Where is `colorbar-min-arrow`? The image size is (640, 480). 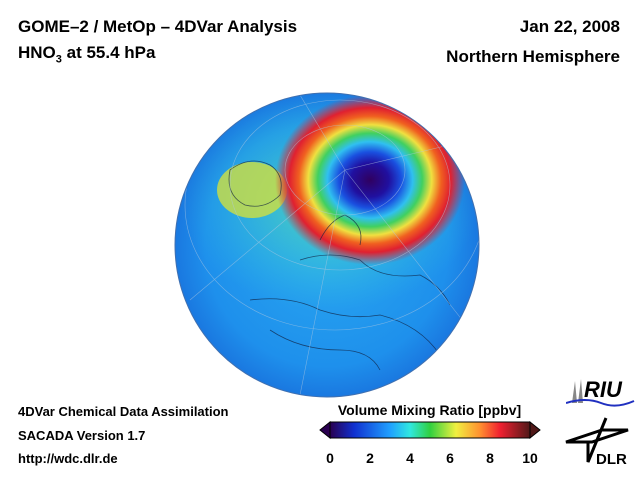 colorbar-min-arrow is located at coordinates (325, 430).